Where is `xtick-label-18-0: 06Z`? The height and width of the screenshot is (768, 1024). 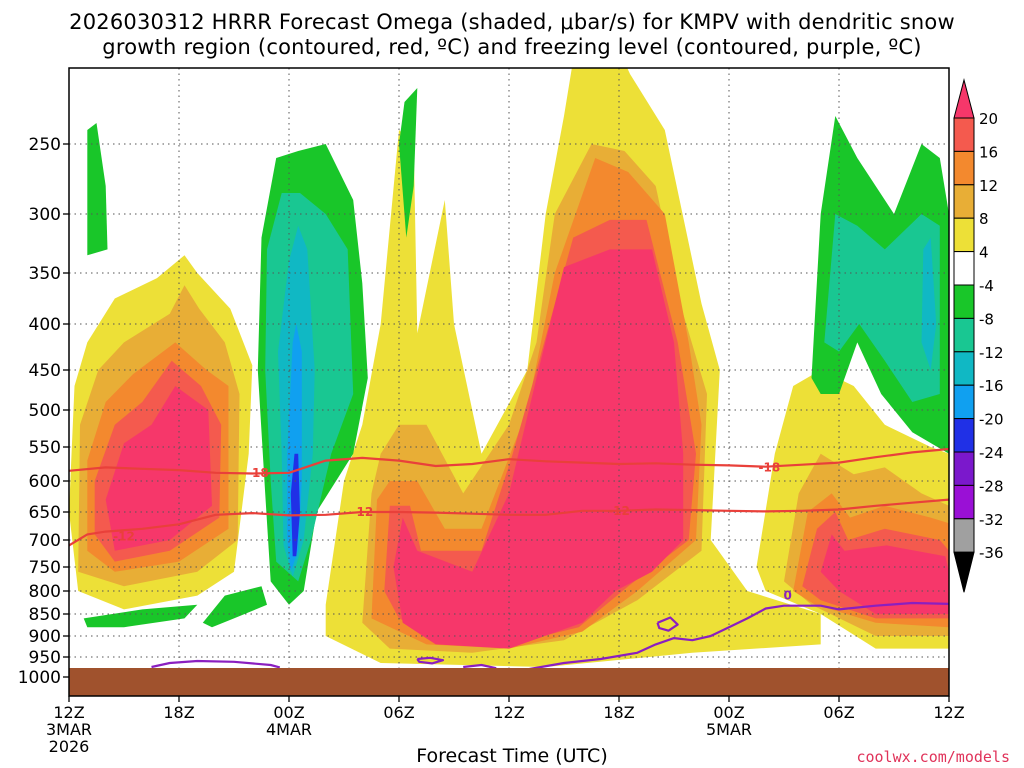
xtick-label-18-0: 06Z is located at coordinates (398, 712).